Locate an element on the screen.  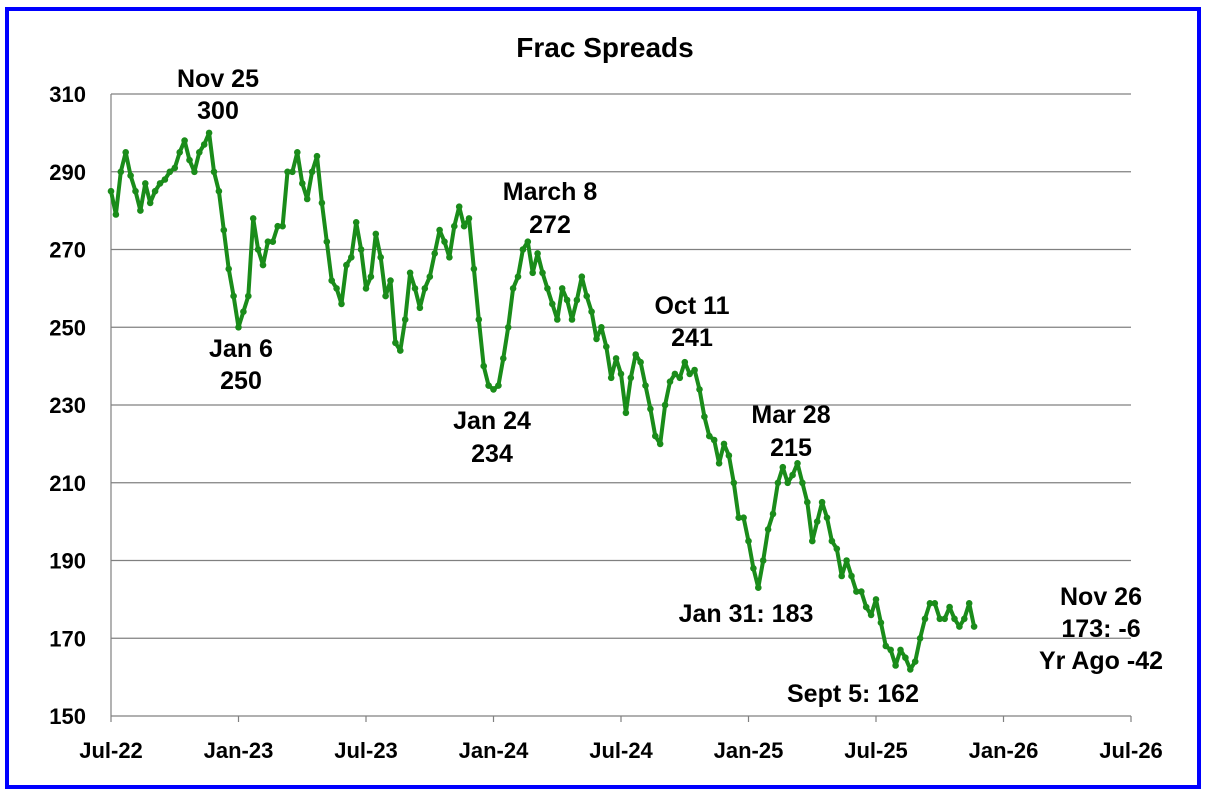
y-tick-label: 190 is located at coordinates (67, 561).